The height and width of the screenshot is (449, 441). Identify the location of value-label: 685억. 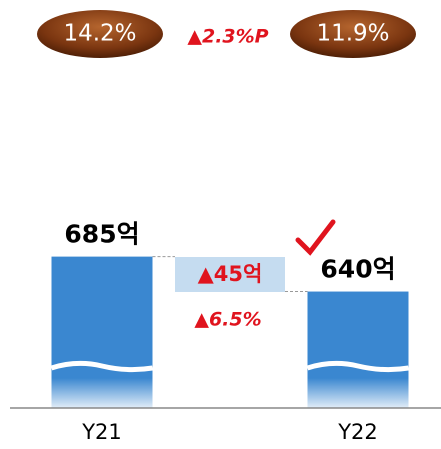
(101, 234).